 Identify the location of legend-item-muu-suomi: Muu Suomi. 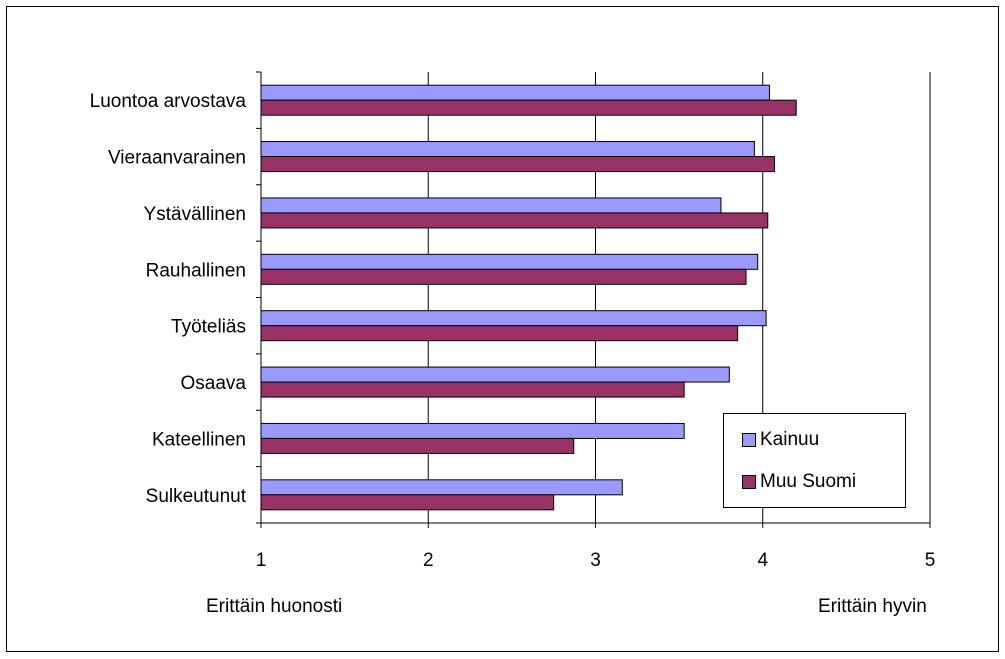
(799, 482).